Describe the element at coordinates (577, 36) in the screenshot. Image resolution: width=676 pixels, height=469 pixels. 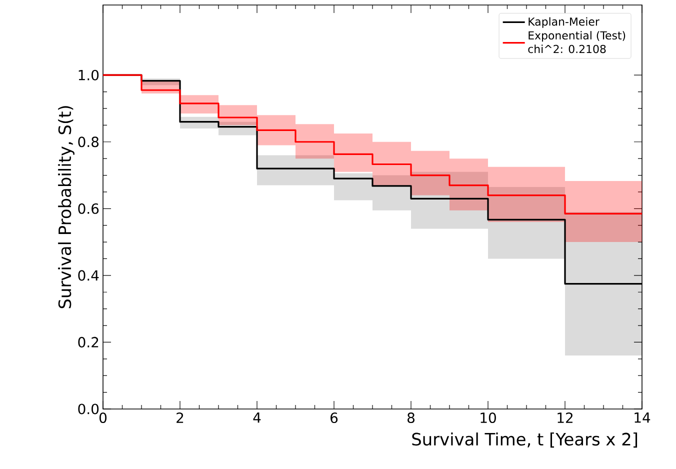
I see `legend-label: Exponential (Test)` at that location.